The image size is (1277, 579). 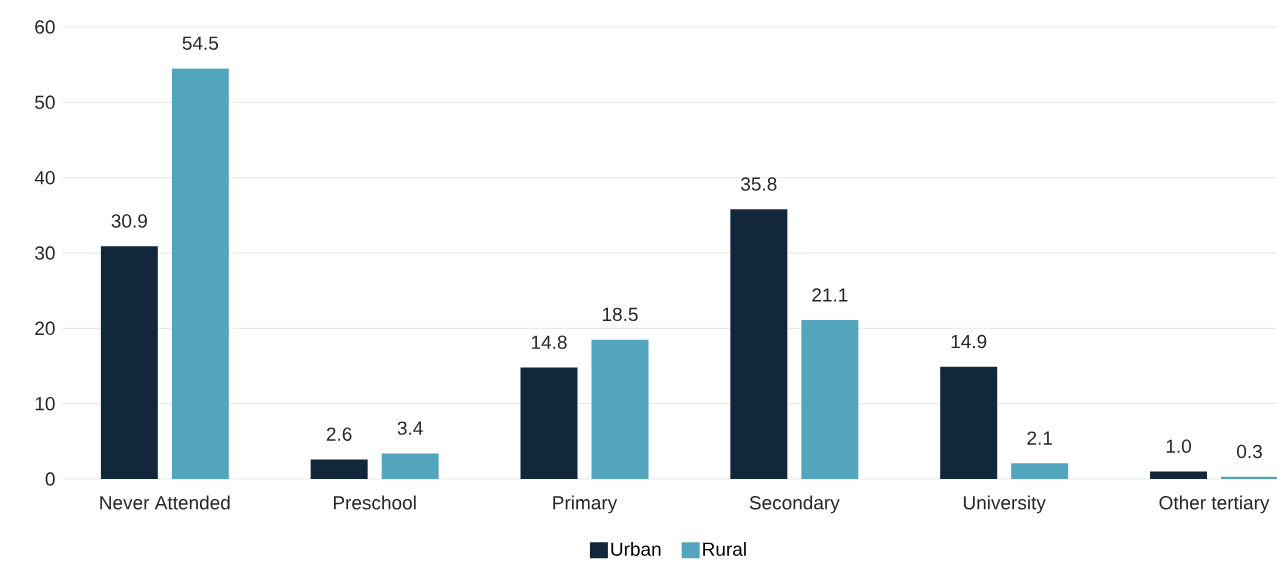 I want to click on y-tick-label: 40, so click(x=44, y=177).